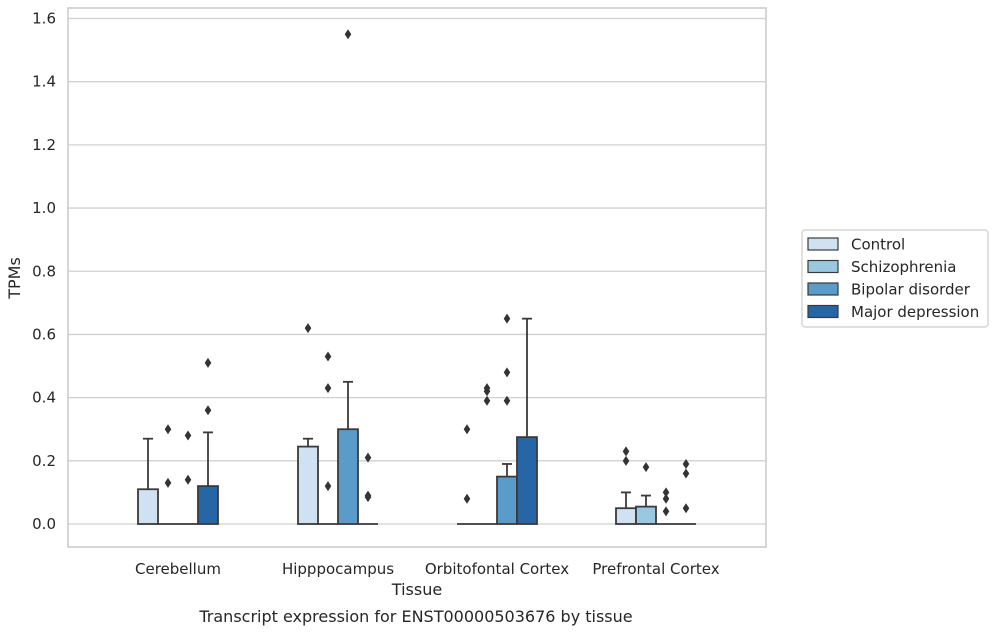  Describe the element at coordinates (416, 476) in the screenshot. I see `bars` at that location.